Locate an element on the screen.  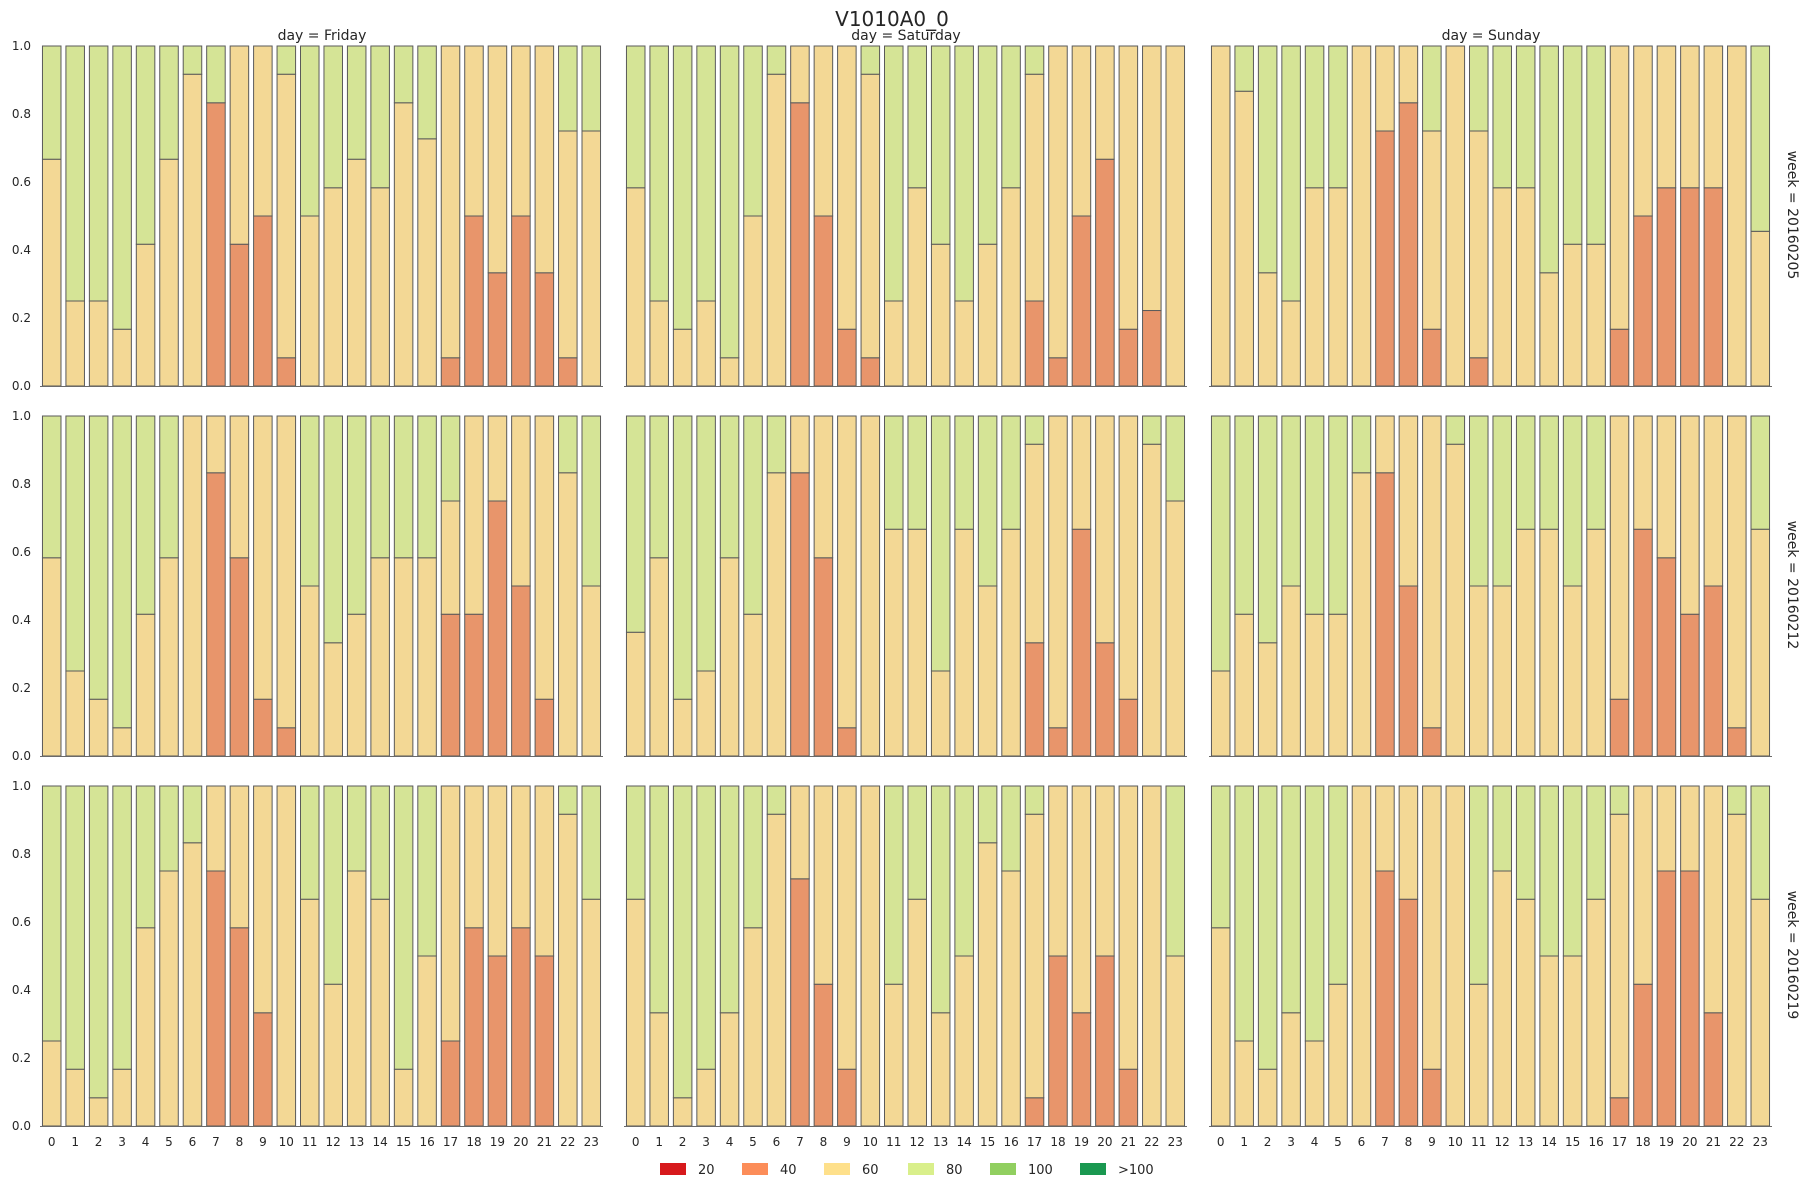
y-tick-label: 0.0 is located at coordinates (21, 756).